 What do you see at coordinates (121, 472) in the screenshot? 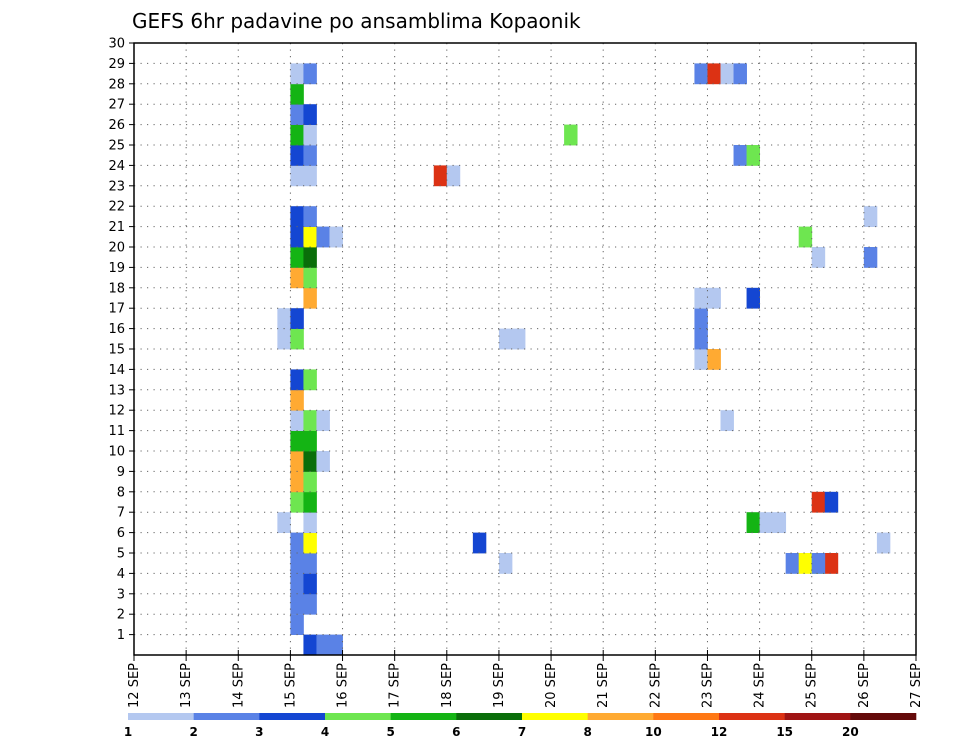
I see `y-tick-label: 9` at bounding box center [121, 472].